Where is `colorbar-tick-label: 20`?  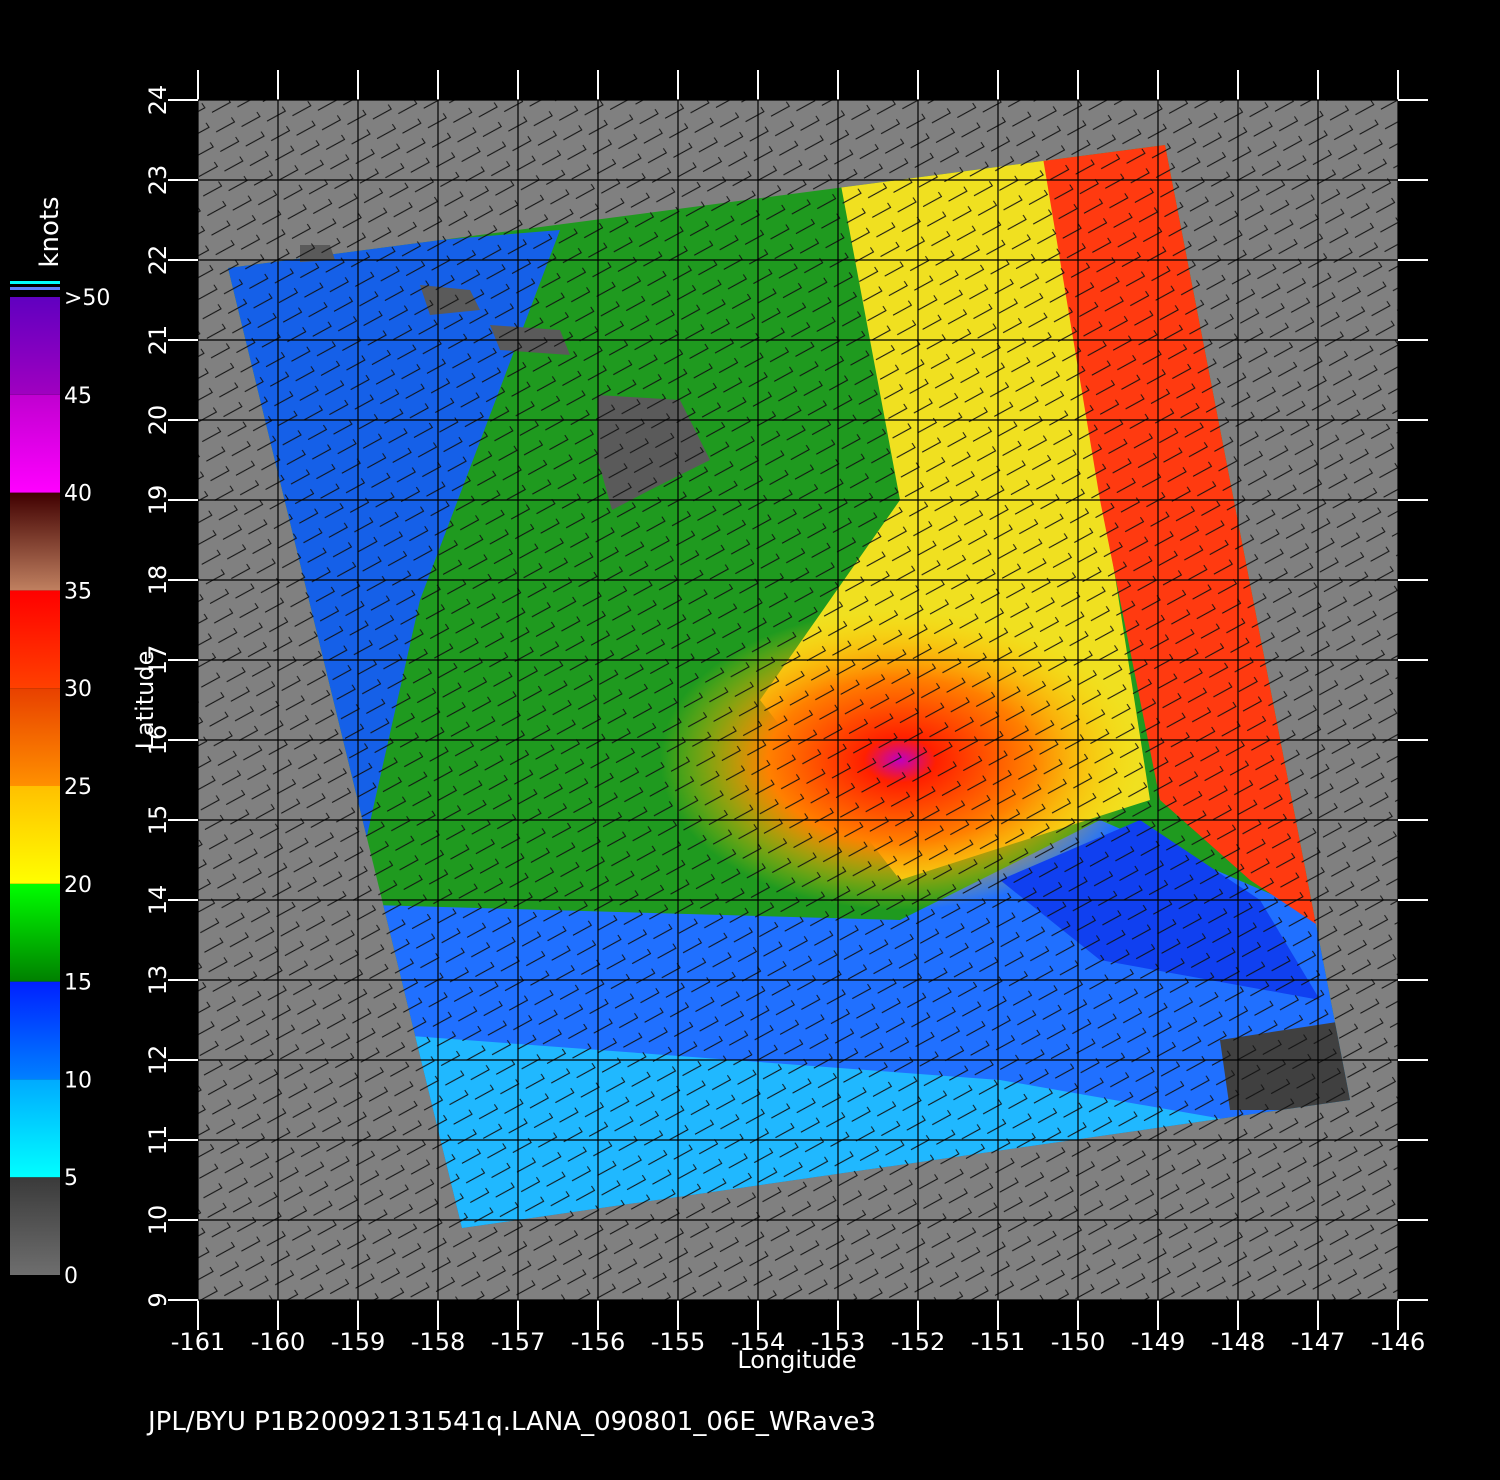 colorbar-tick-label: 20 is located at coordinates (78, 885).